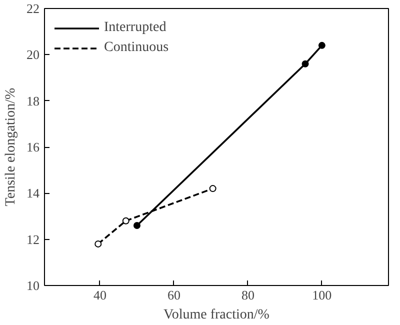 Image resolution: width=400 pixels, height=325 pixels. Describe the element at coordinates (136, 48) in the screenshot. I see `legend-label: Continuous` at that location.